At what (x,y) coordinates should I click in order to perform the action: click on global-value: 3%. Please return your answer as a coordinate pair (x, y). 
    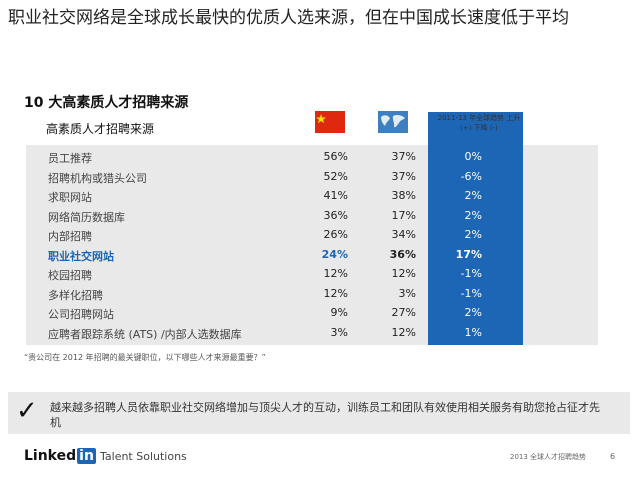
    Looking at the image, I should click on (407, 293).